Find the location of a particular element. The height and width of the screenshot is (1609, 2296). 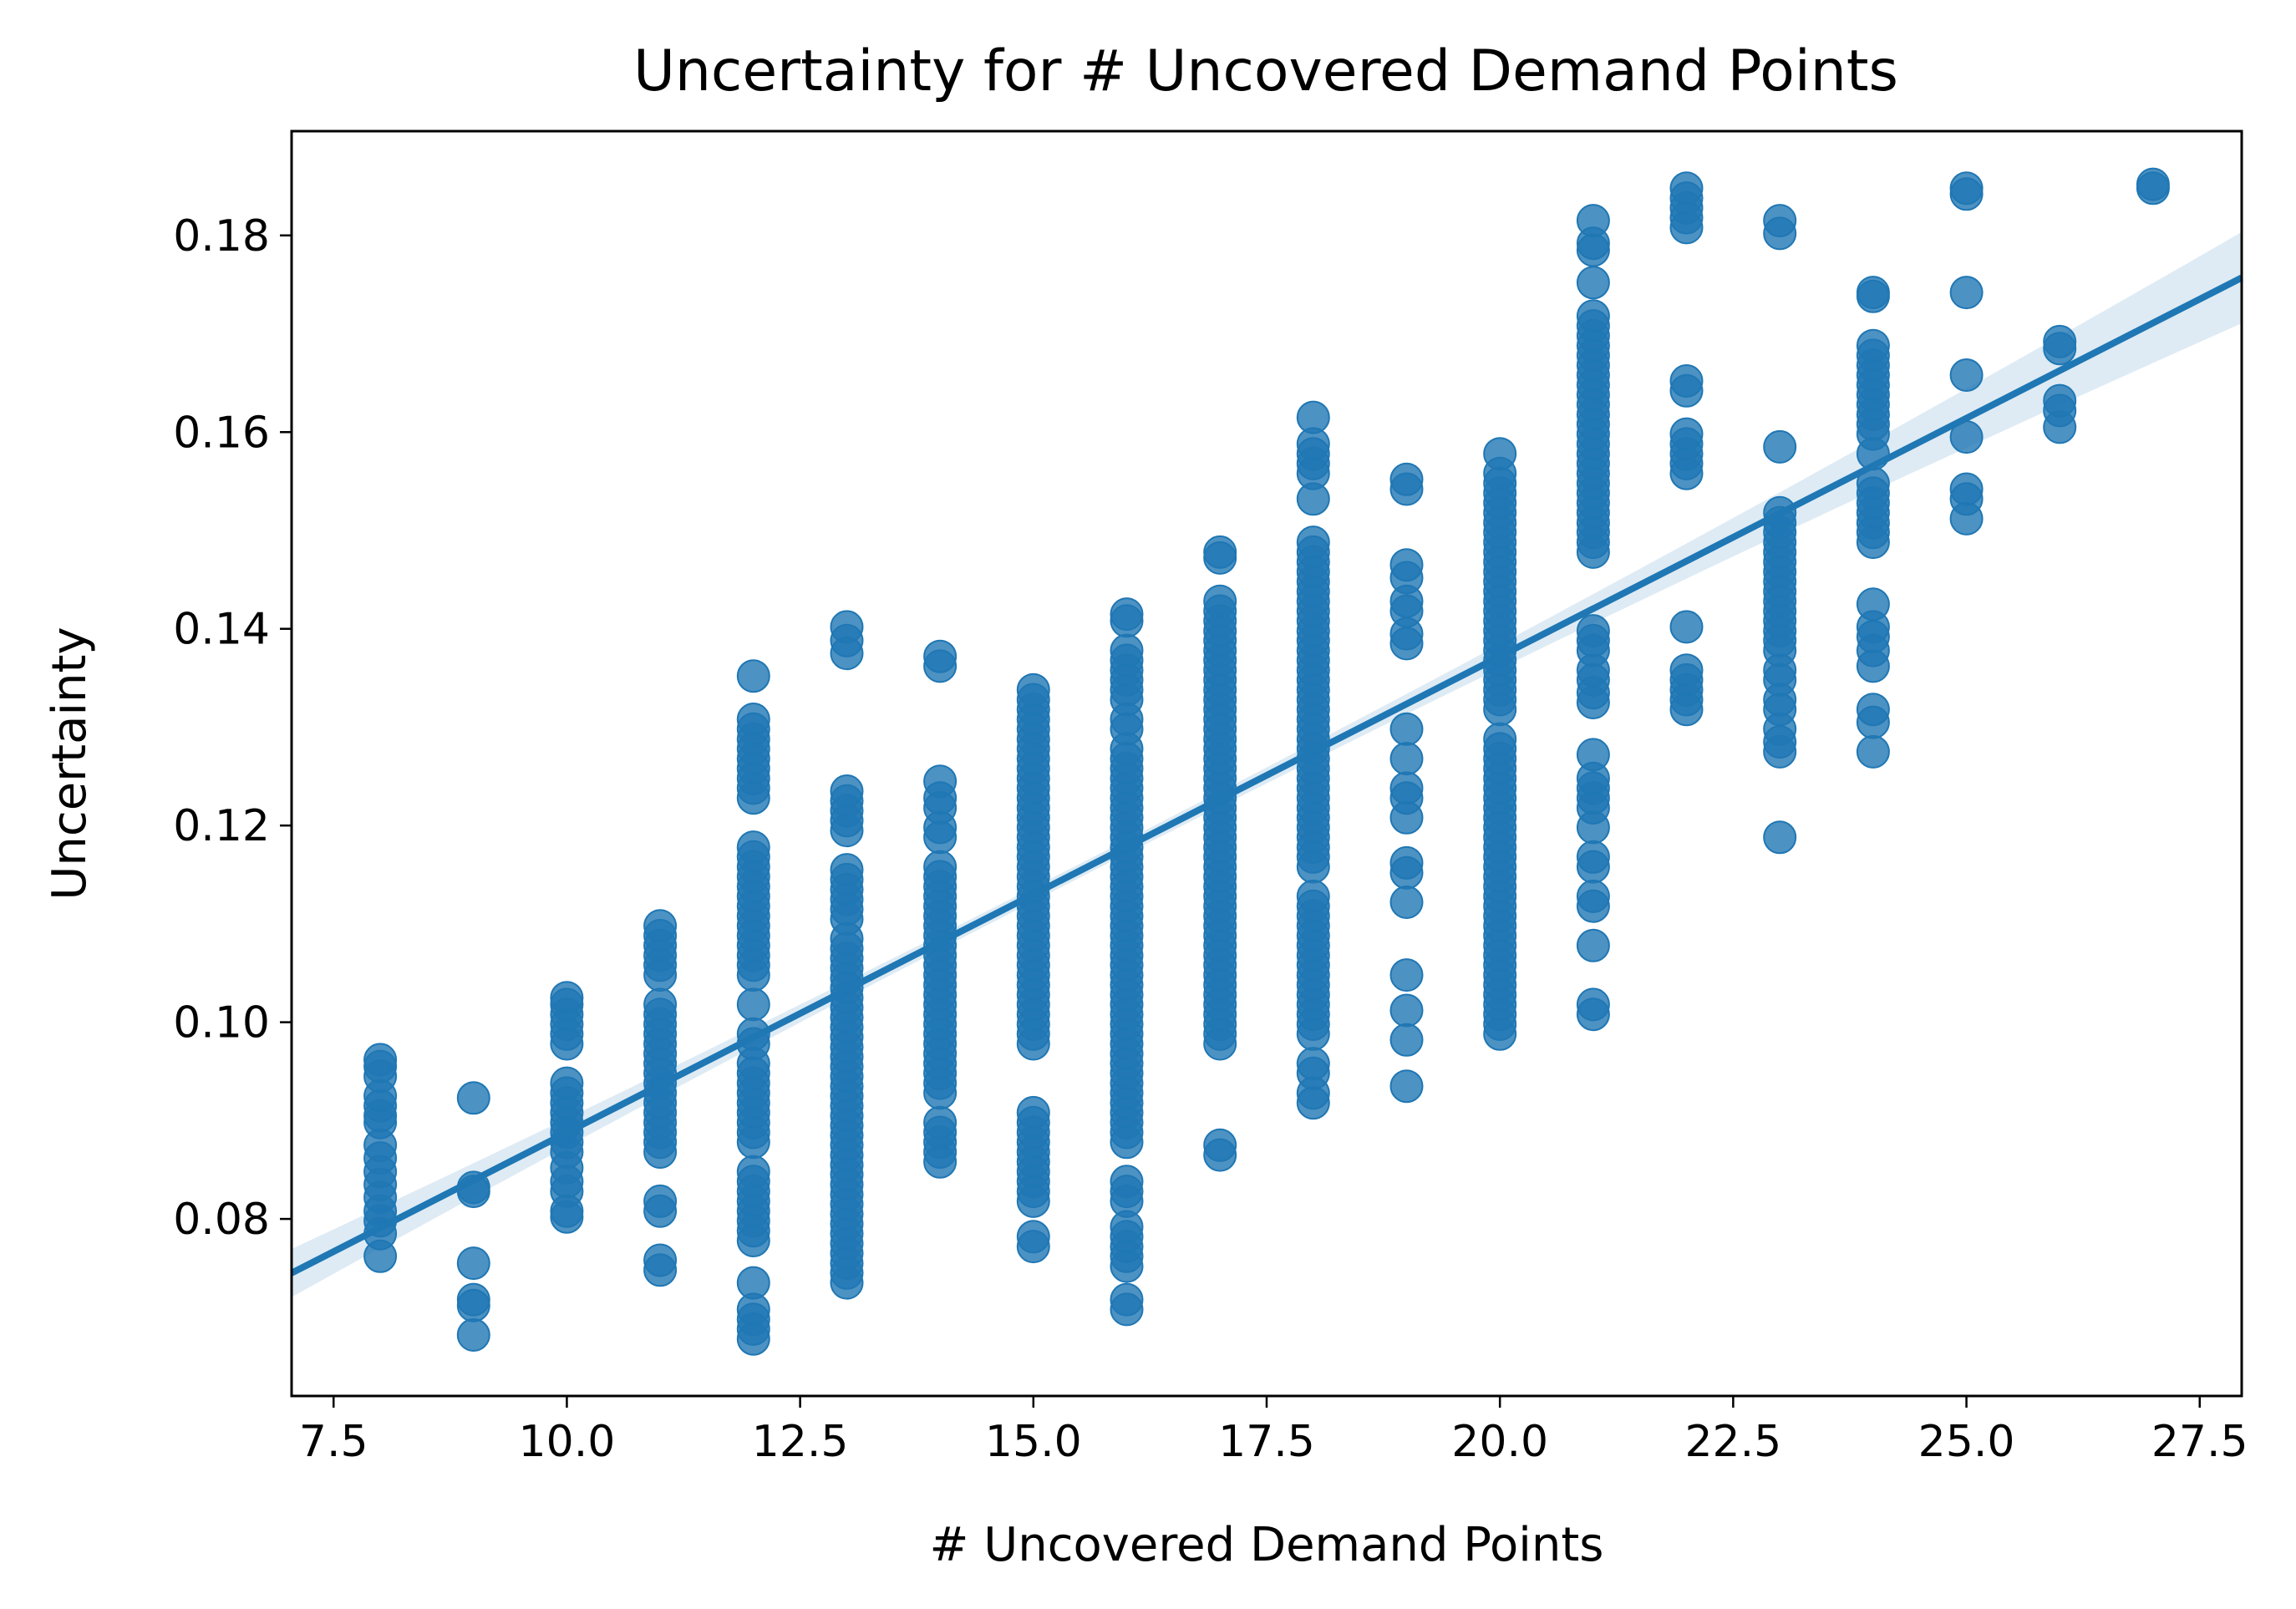

y-tick-label: 0.12 is located at coordinates (222, 826).